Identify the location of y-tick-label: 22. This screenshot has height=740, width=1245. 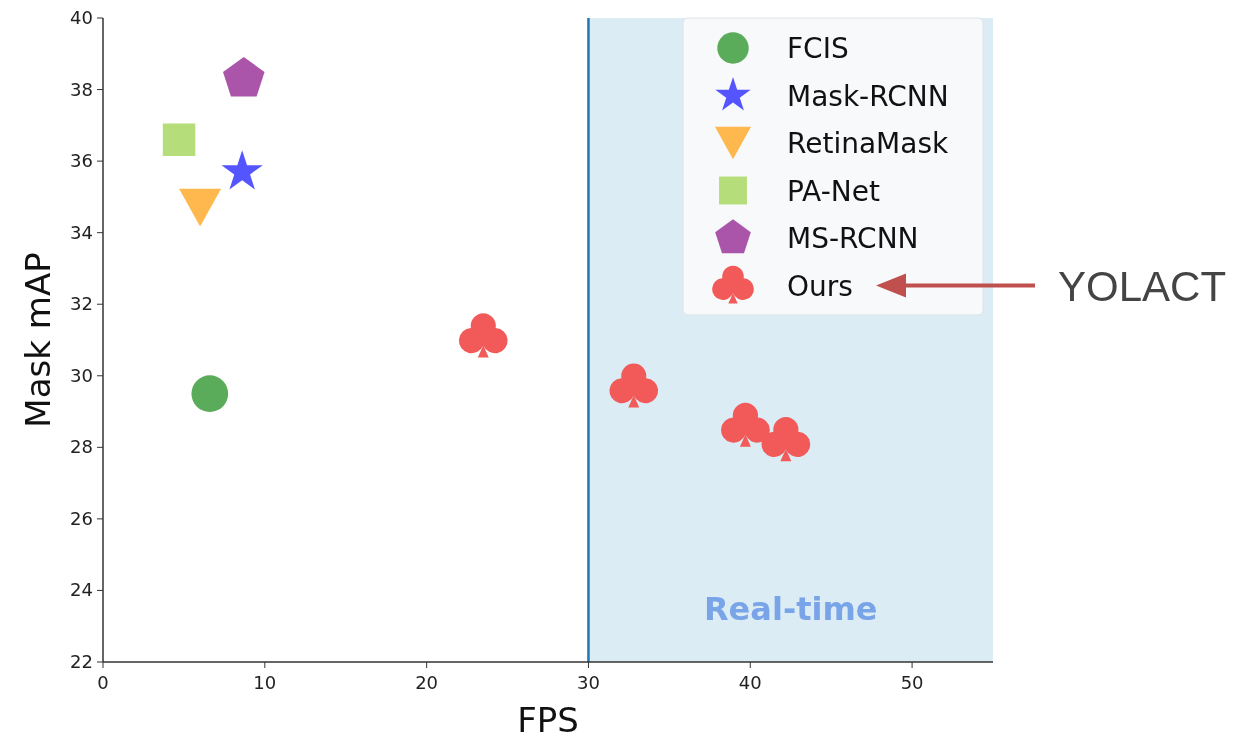
(81, 661).